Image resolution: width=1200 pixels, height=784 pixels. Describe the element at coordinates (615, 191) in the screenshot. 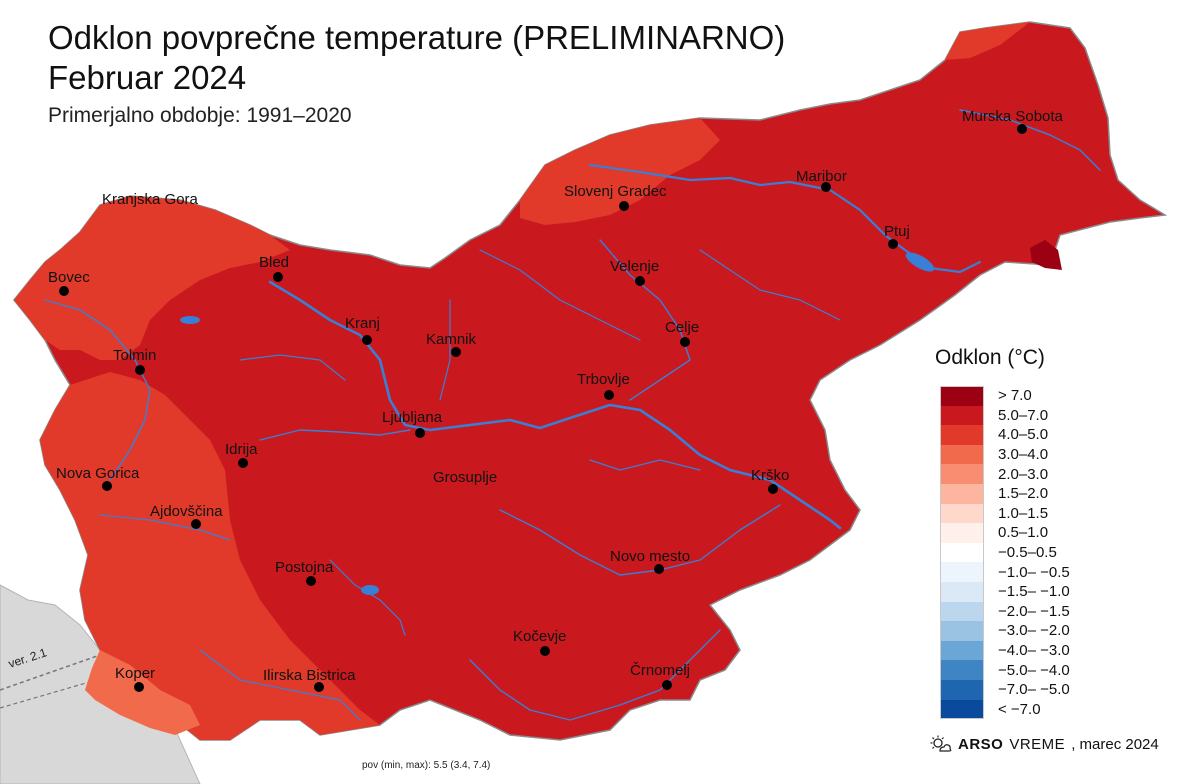

I see `city-label: Slovenj Gradec` at that location.